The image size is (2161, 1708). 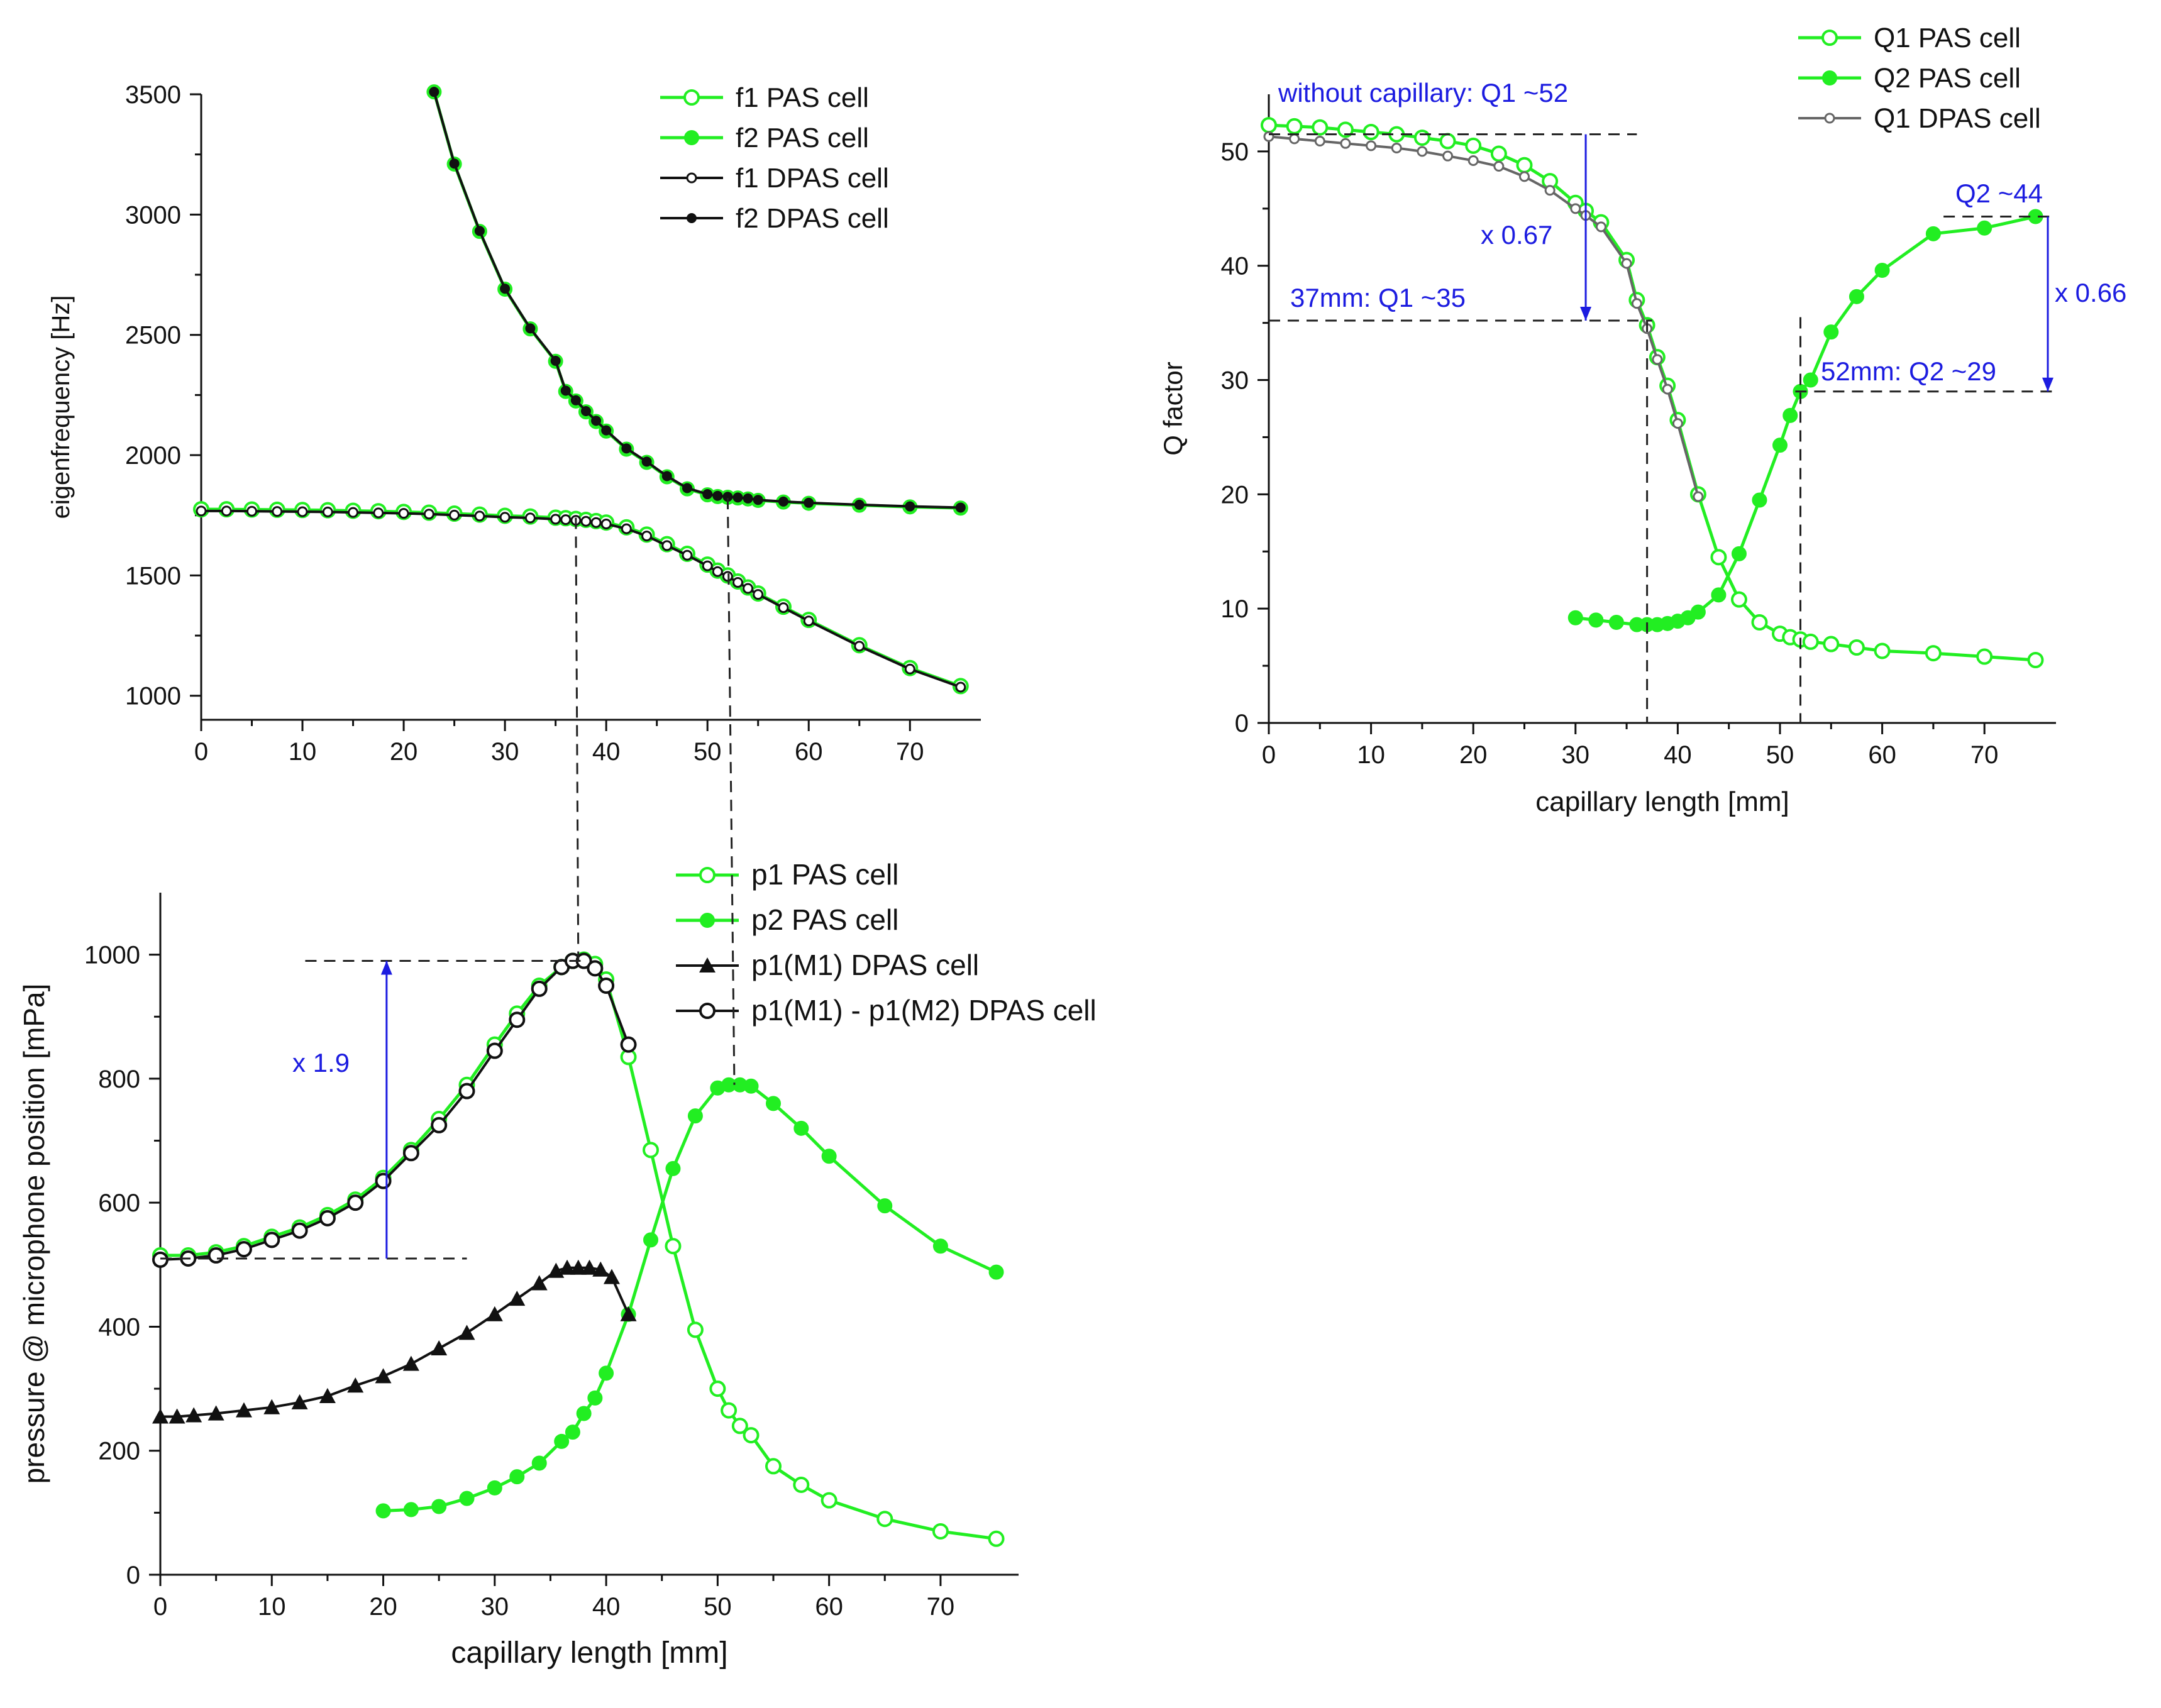 I want to click on x-tick-label: 70, so click(x=1984, y=755).